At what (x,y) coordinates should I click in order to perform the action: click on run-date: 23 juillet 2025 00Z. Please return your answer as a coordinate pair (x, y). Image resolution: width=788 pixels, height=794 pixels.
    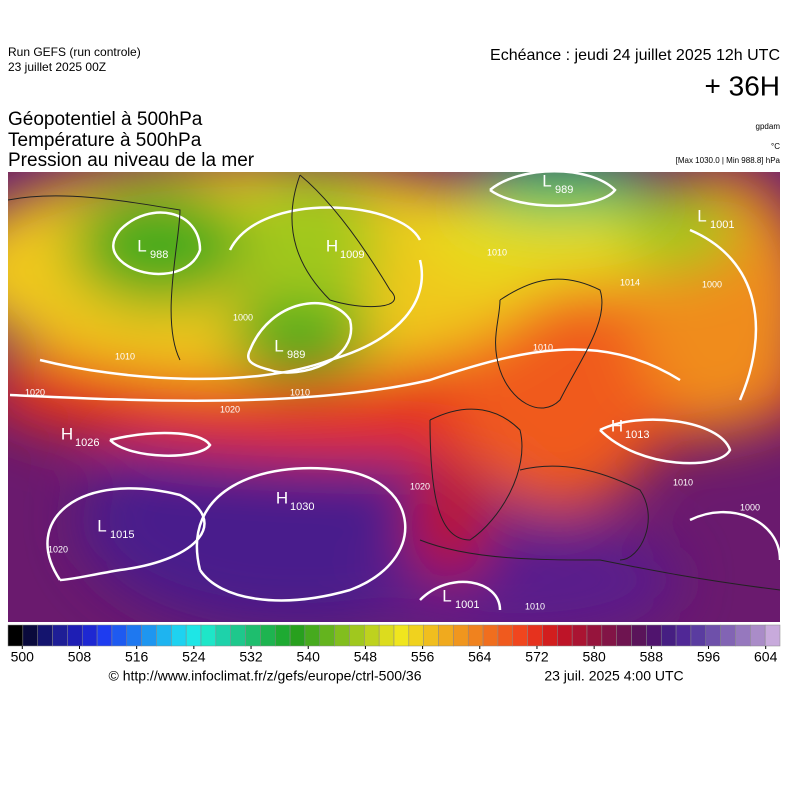
    Looking at the image, I should click on (57, 67).